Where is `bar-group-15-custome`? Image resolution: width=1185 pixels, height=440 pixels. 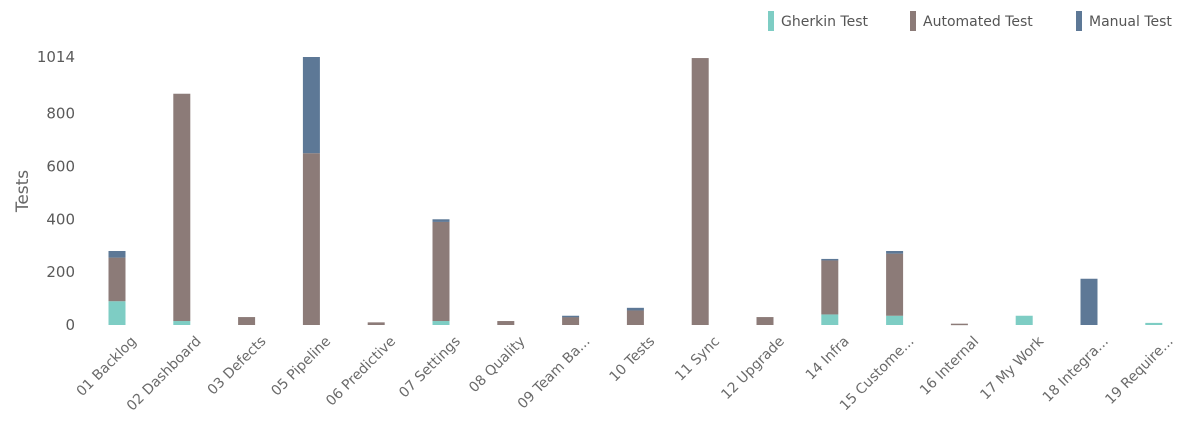
bar-group-15-custome is located at coordinates (895, 287).